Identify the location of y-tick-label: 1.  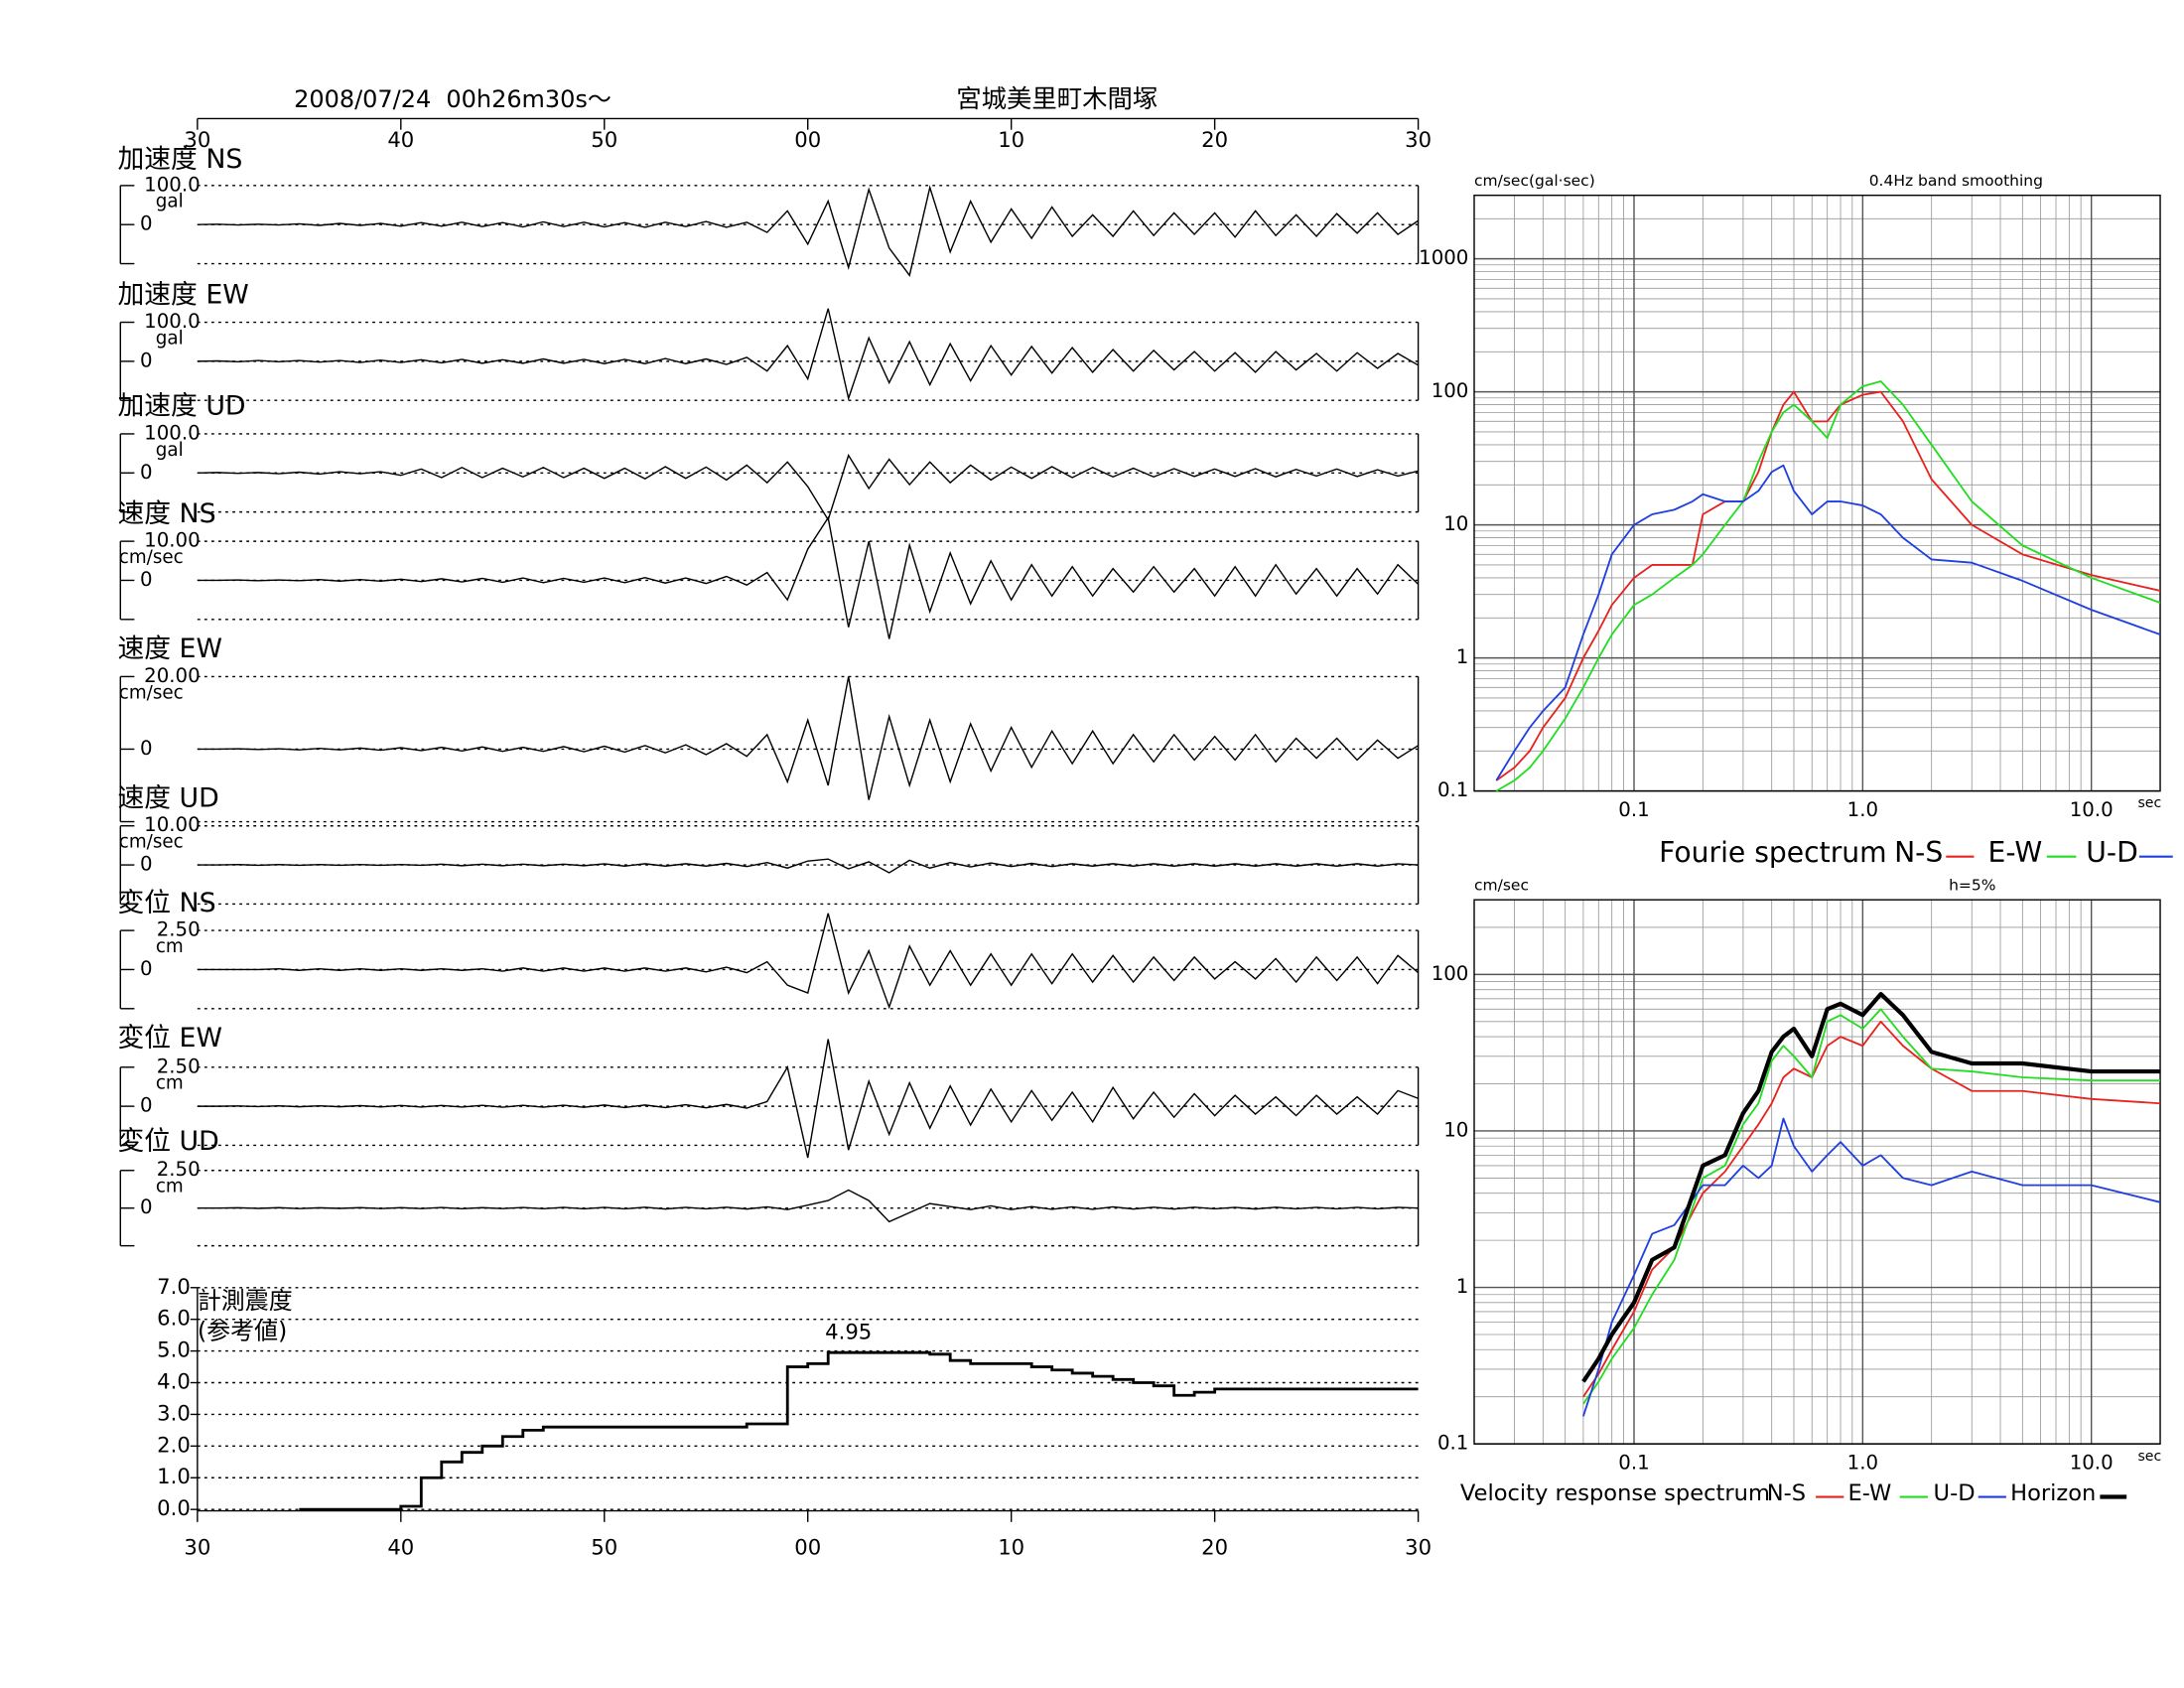
(1462, 1286).